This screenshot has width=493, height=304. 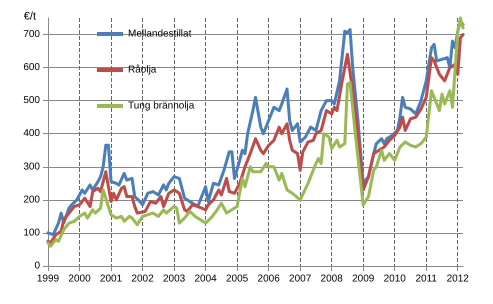 What do you see at coordinates (426, 279) in the screenshot?
I see `x-tick-label: 2011` at bounding box center [426, 279].